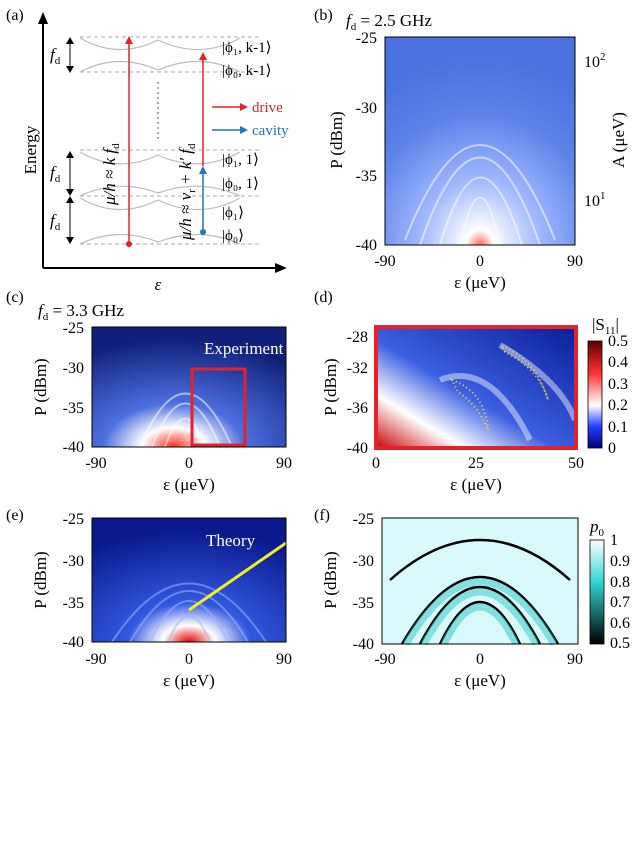 The height and width of the screenshot is (857, 644). Describe the element at coordinates (597, 528) in the screenshot. I see `colorbar-p0-title: p0` at that location.